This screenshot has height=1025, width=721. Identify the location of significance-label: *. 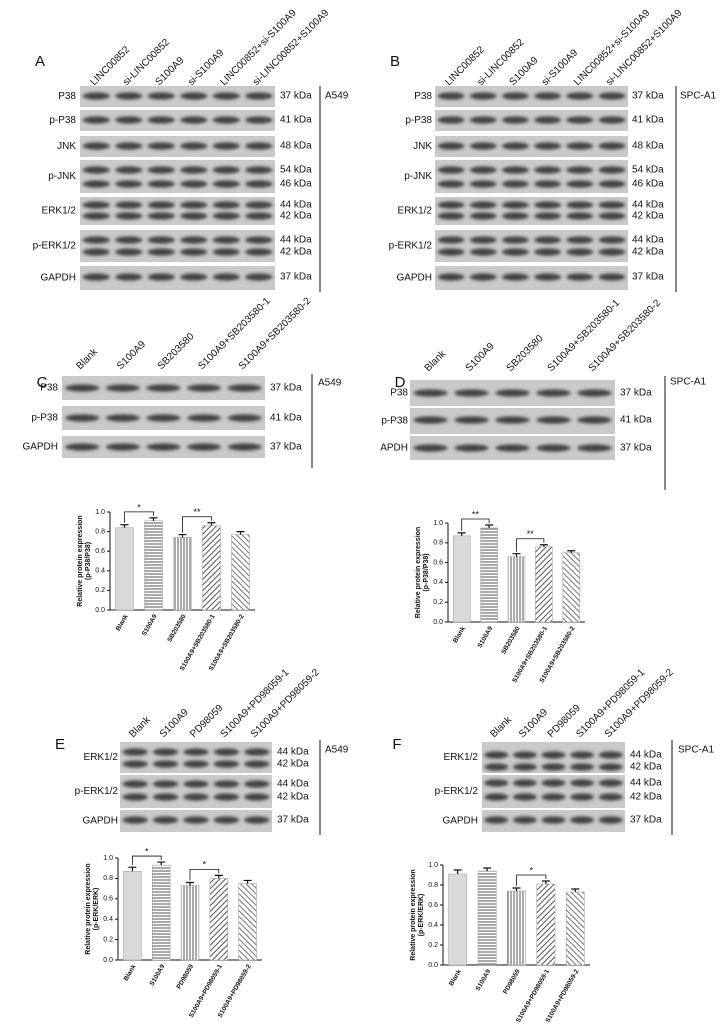
(147, 851).